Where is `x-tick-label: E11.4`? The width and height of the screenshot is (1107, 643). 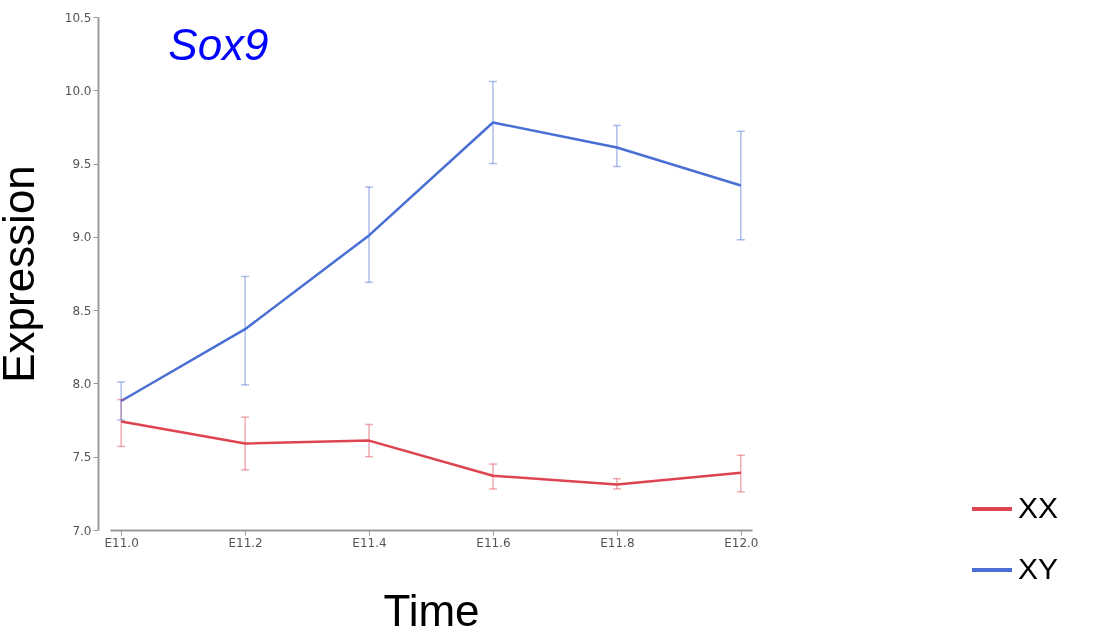
x-tick-label: E11.4 is located at coordinates (369, 542).